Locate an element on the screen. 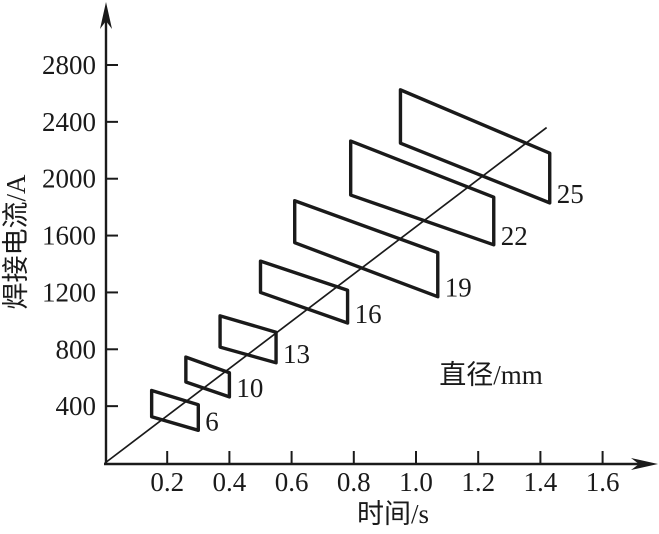 The width and height of the screenshot is (659, 534). y-axis-arrow-icon is located at coordinates (106, 15).